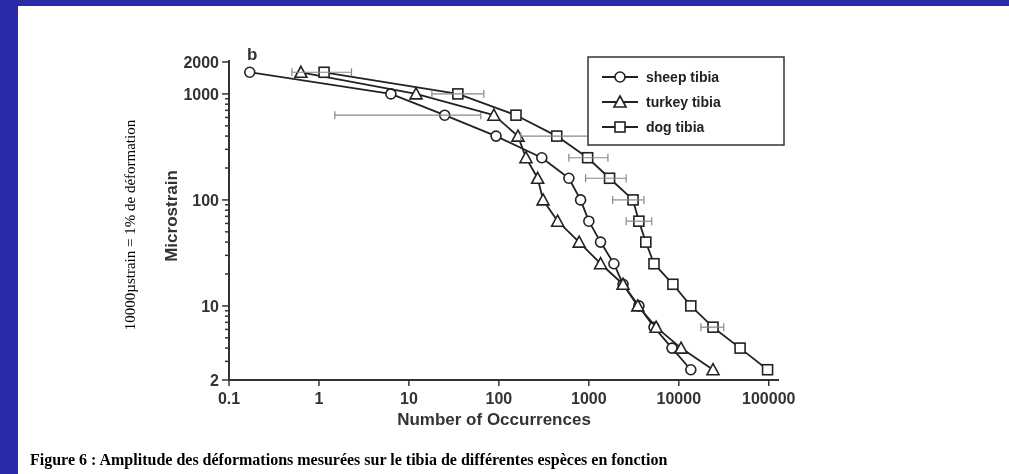 The width and height of the screenshot is (1009, 474). Describe the element at coordinates (683, 77) in the screenshot. I see `legend-label: sheep tibia` at that location.